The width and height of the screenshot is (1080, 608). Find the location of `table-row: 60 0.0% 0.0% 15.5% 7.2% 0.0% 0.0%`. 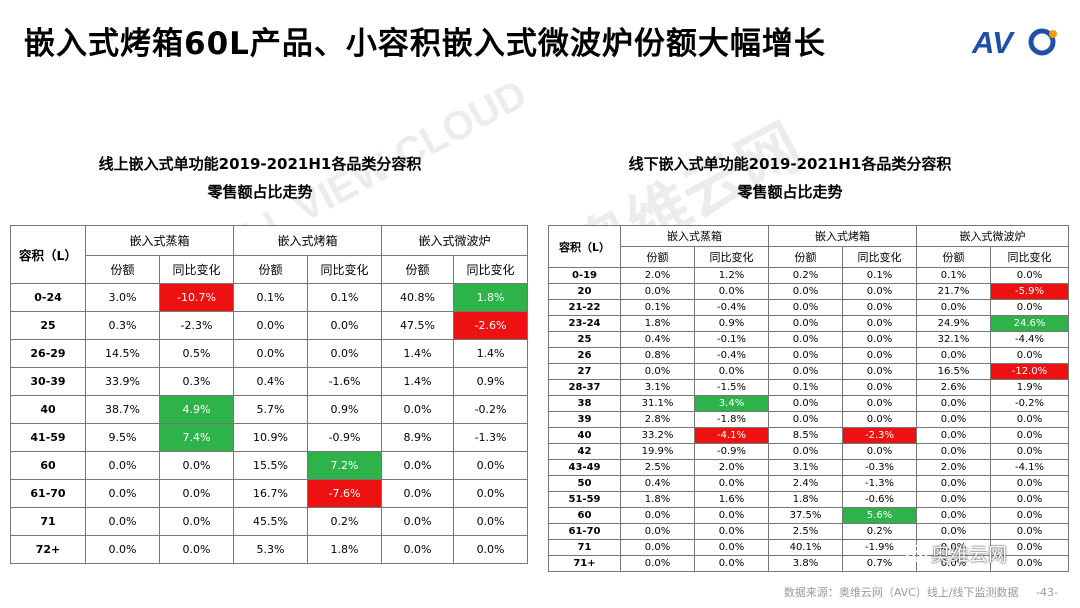

table-row: 60 0.0% 0.0% 15.5% 7.2% 0.0% 0.0% is located at coordinates (269, 465).